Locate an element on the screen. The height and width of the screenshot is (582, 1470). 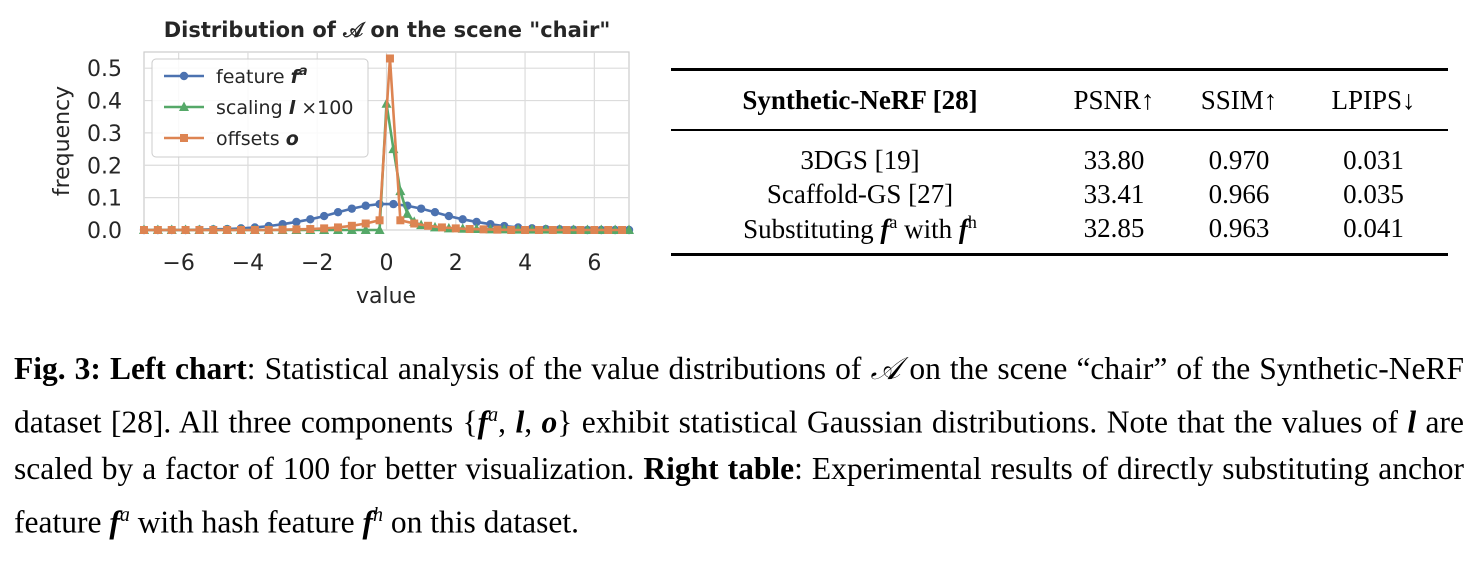
y-tick-label: 0.0 is located at coordinates (104, 231).